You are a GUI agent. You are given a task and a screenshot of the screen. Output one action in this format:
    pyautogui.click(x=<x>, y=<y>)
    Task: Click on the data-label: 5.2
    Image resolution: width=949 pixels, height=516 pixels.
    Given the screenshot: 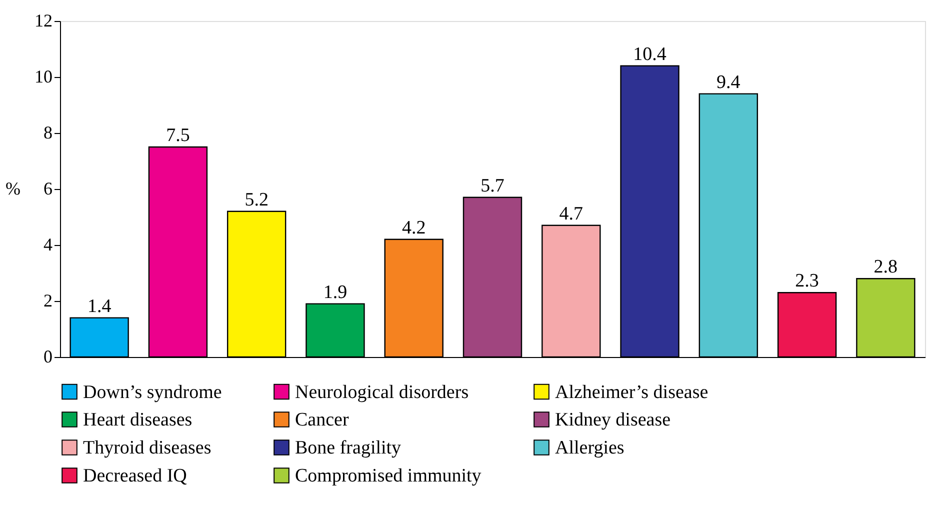 What is the action you would take?
    pyautogui.click(x=256, y=199)
    